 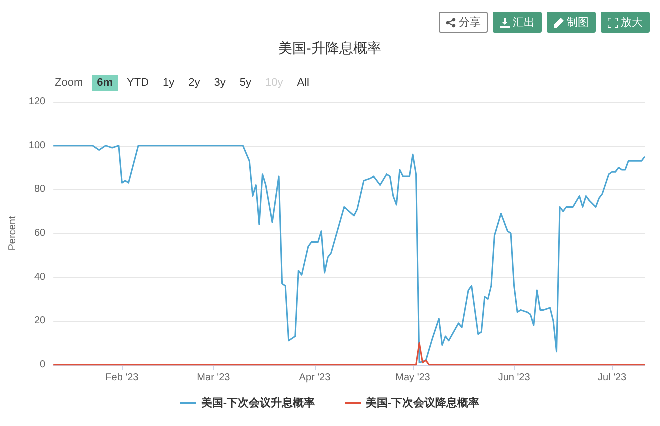 What do you see at coordinates (169, 83) in the screenshot?
I see `text: 1y` at bounding box center [169, 83].